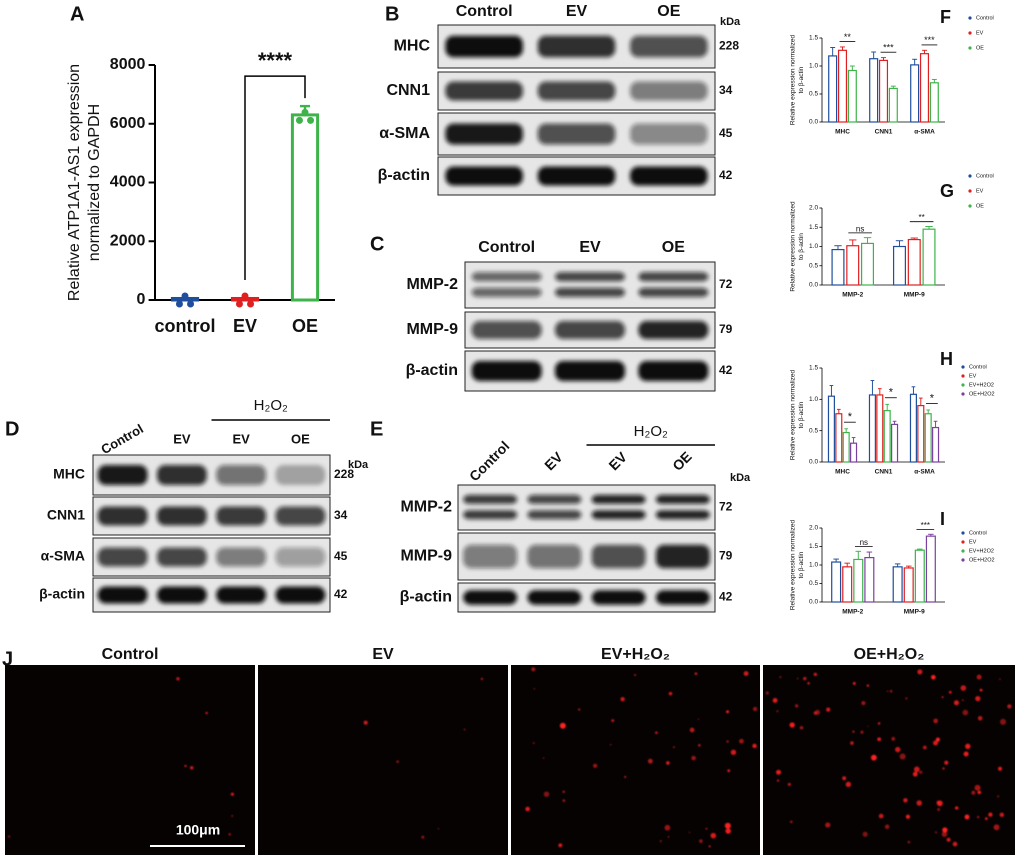 This screenshot has width=1020, height=860. Describe the element at coordinates (300, 438) in the screenshot. I see `lane-label: OE` at that location.